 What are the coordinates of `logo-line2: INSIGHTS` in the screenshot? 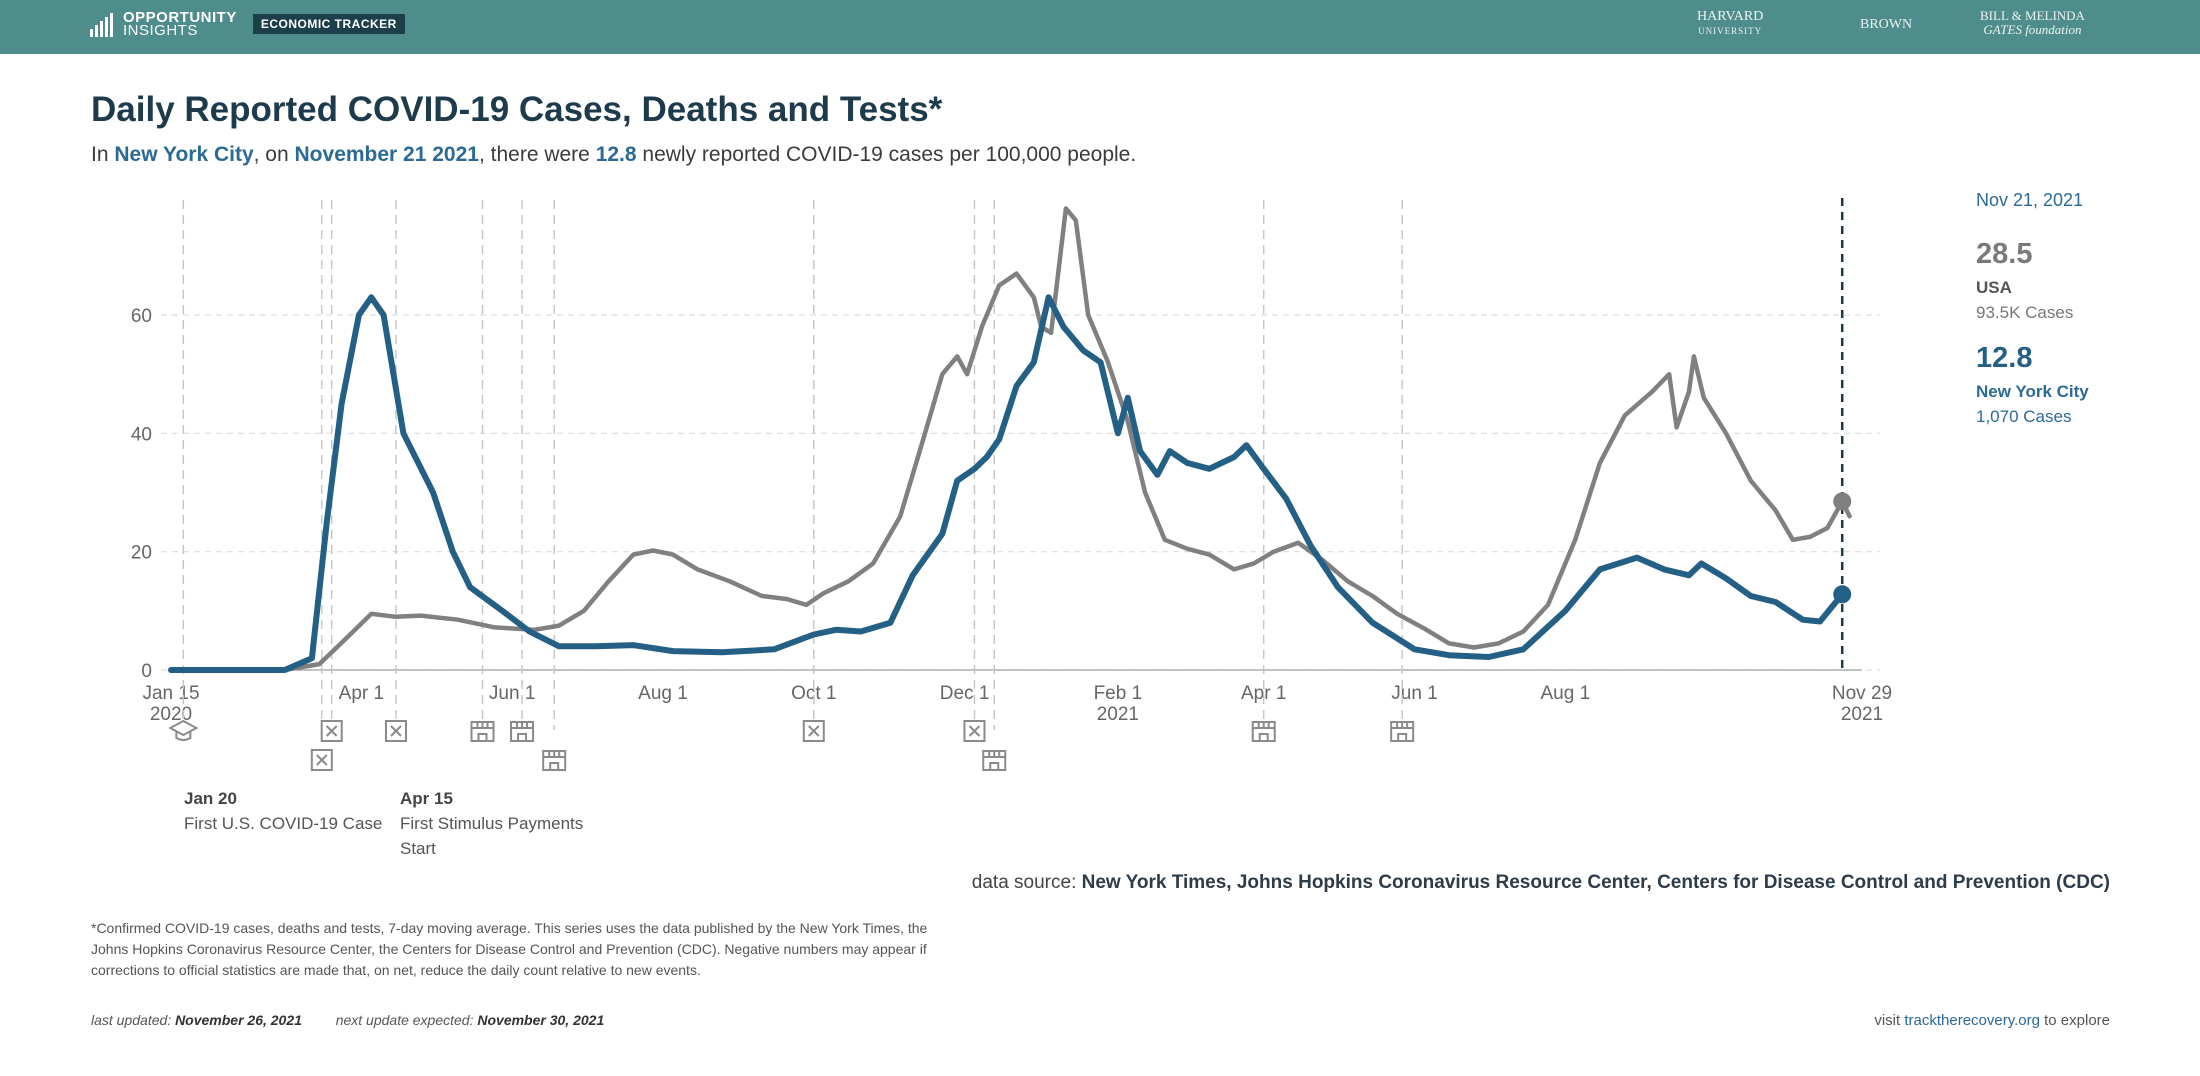 It's located at (160, 30).